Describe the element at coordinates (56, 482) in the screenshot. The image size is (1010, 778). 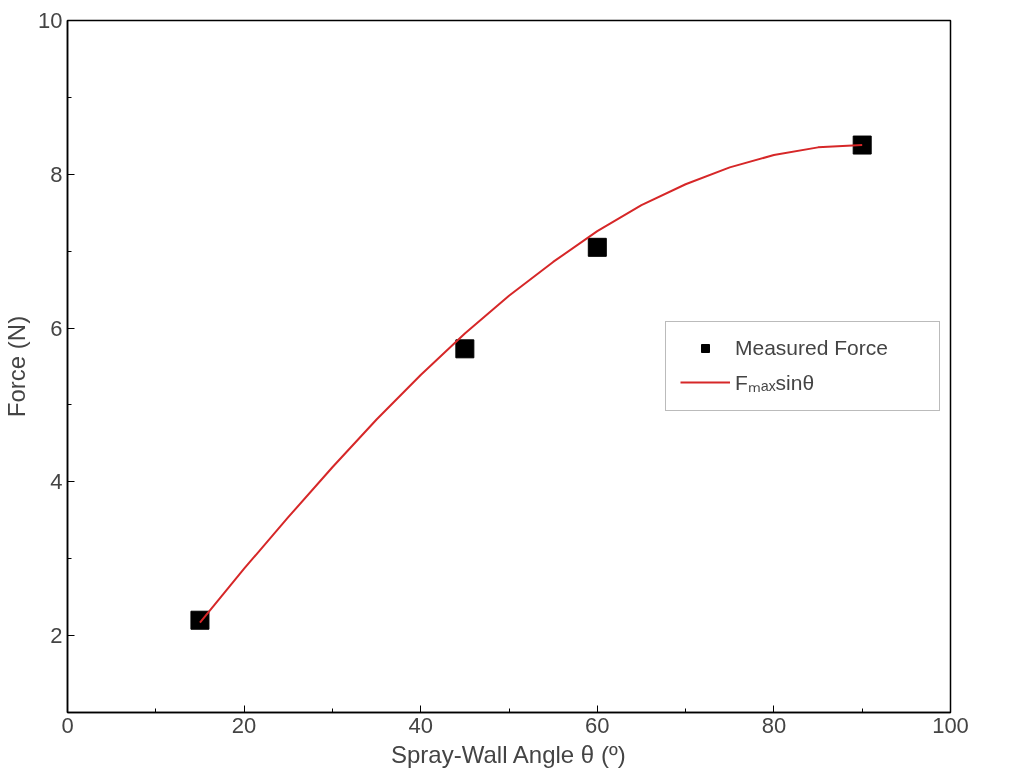
I see `y-tick-label: 4` at that location.